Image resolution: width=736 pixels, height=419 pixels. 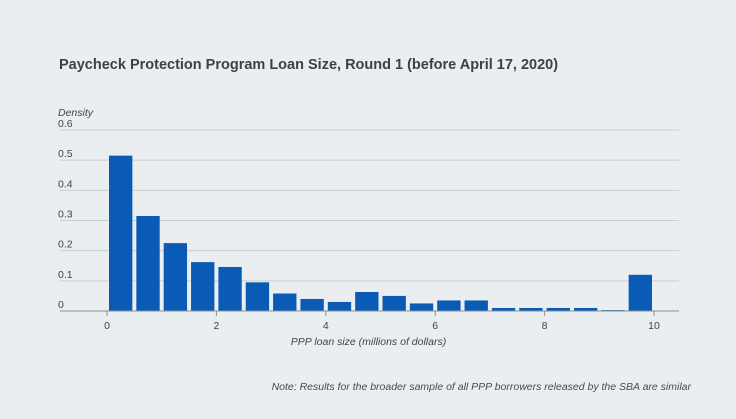 What do you see at coordinates (61, 305) in the screenshot?
I see `y-tick-label: 0` at bounding box center [61, 305].